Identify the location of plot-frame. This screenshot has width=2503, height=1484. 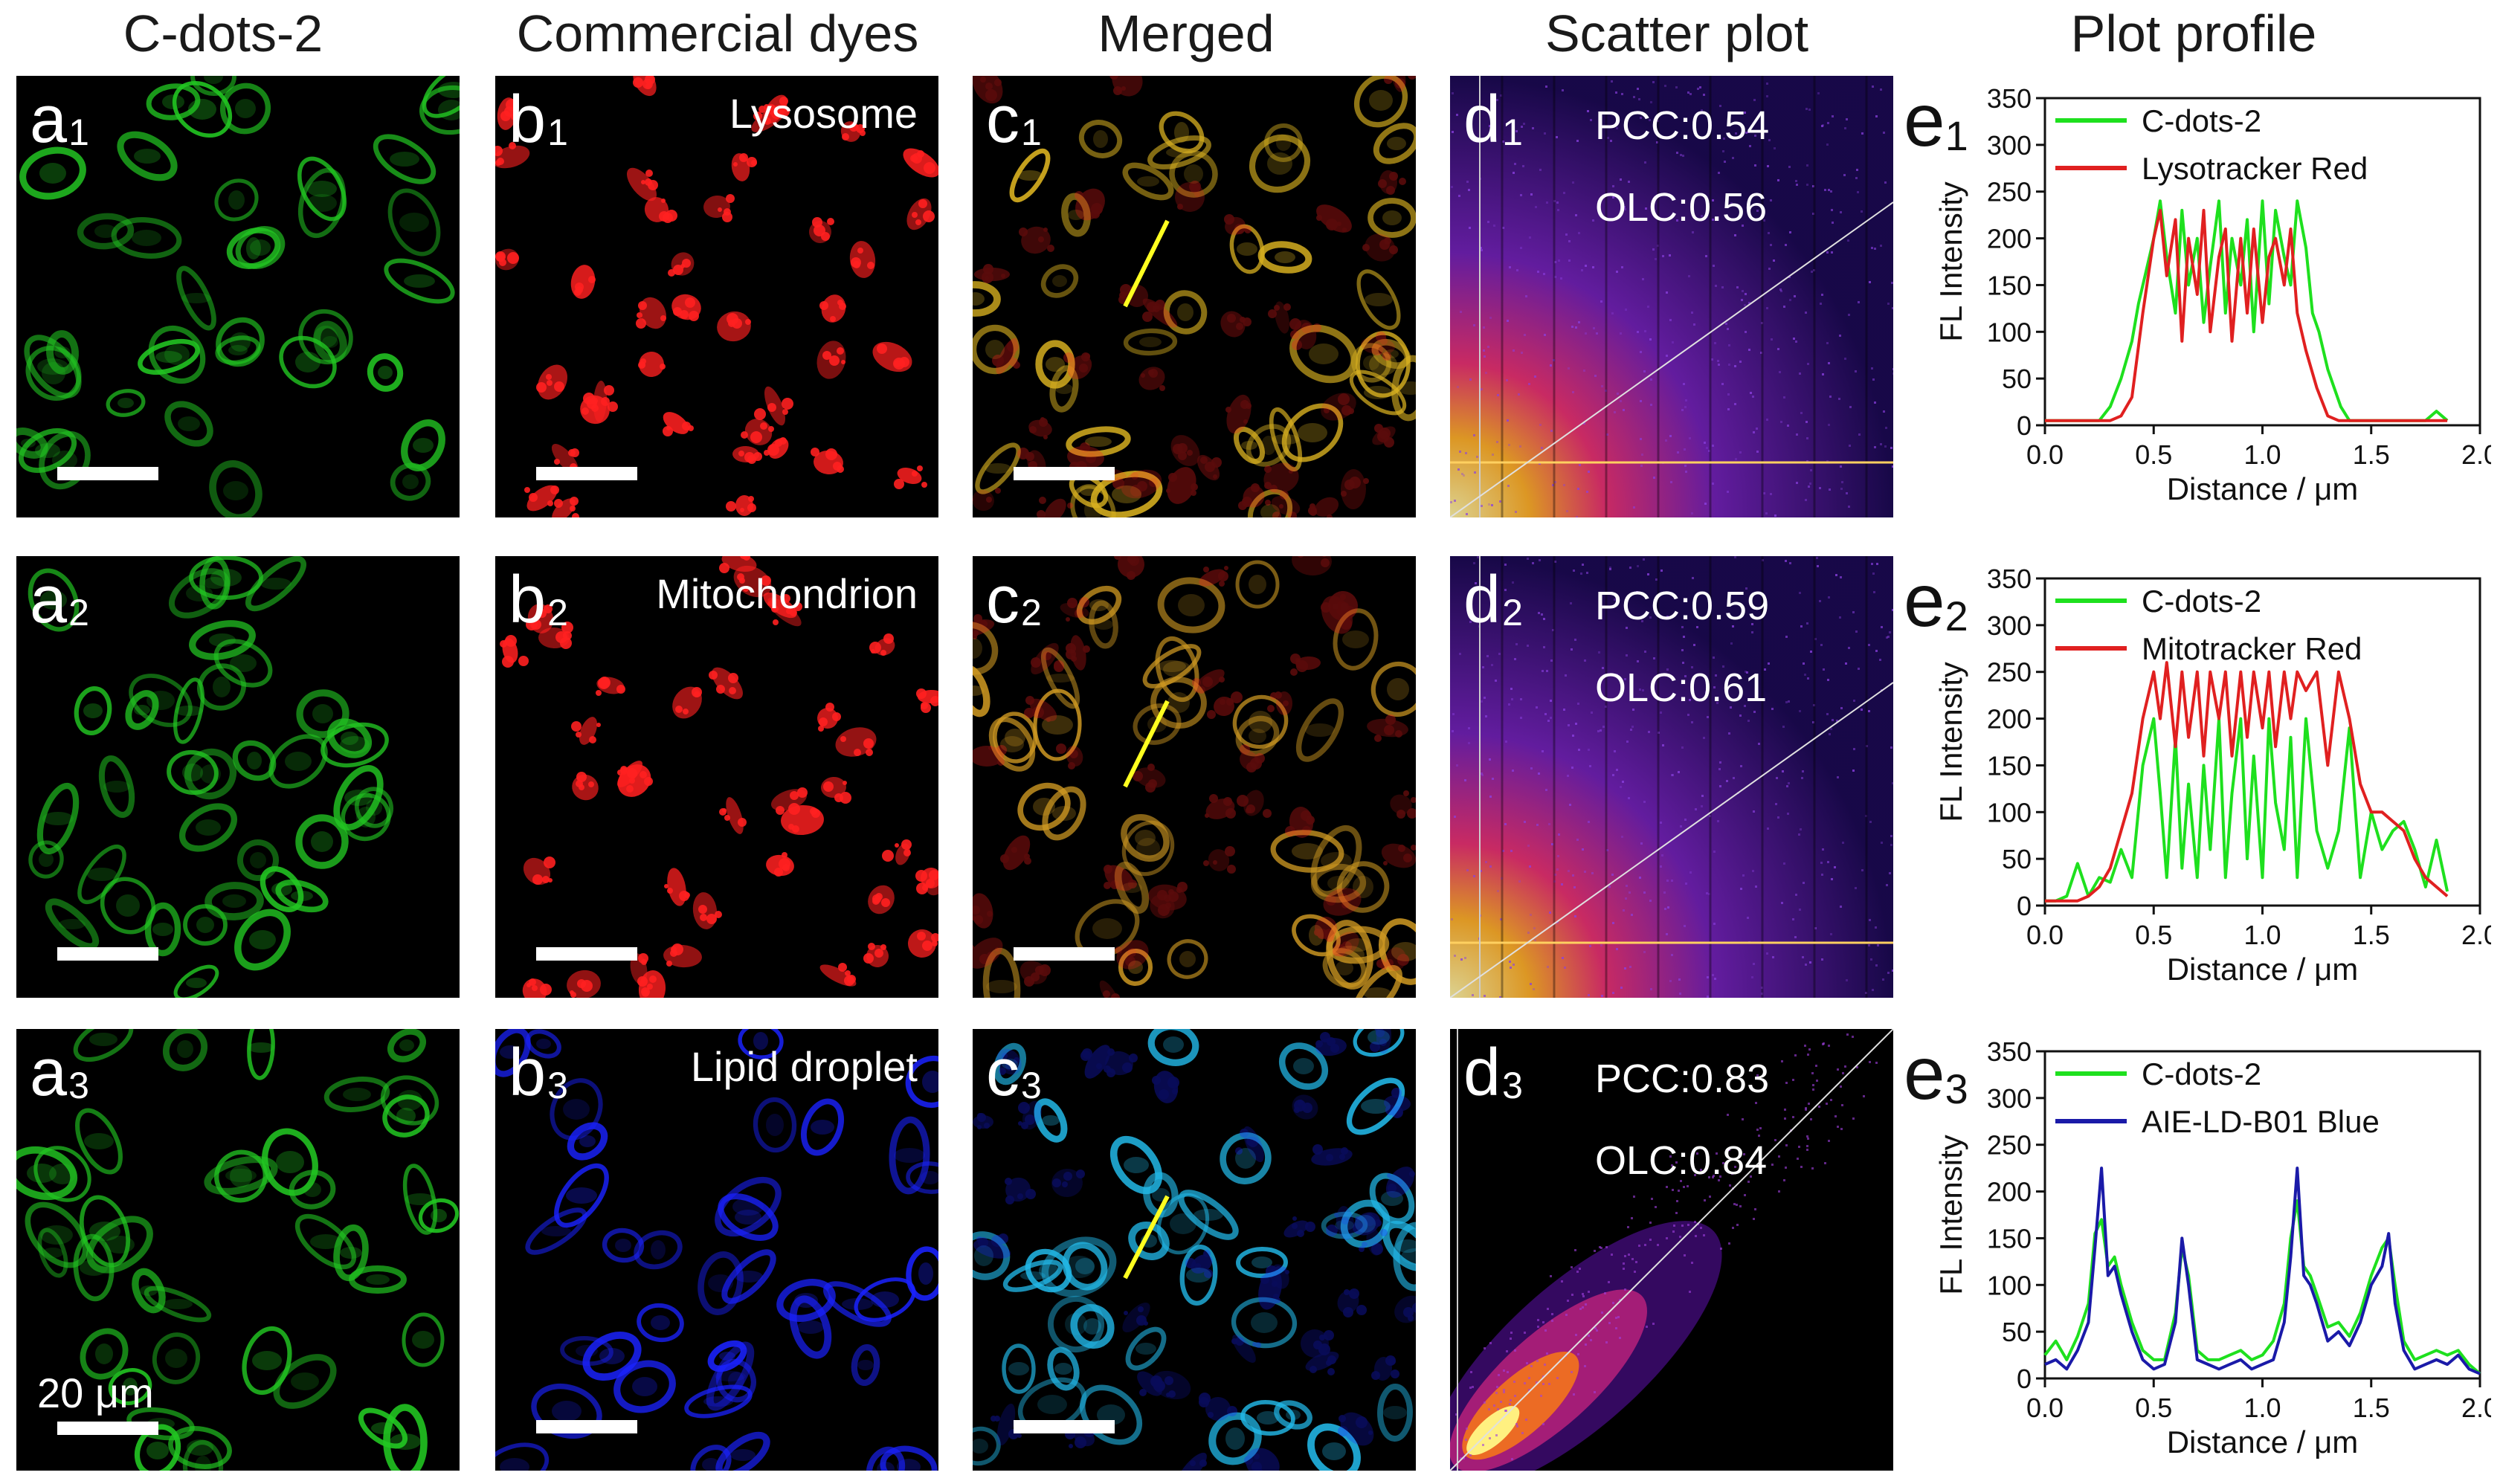
(2262, 1215).